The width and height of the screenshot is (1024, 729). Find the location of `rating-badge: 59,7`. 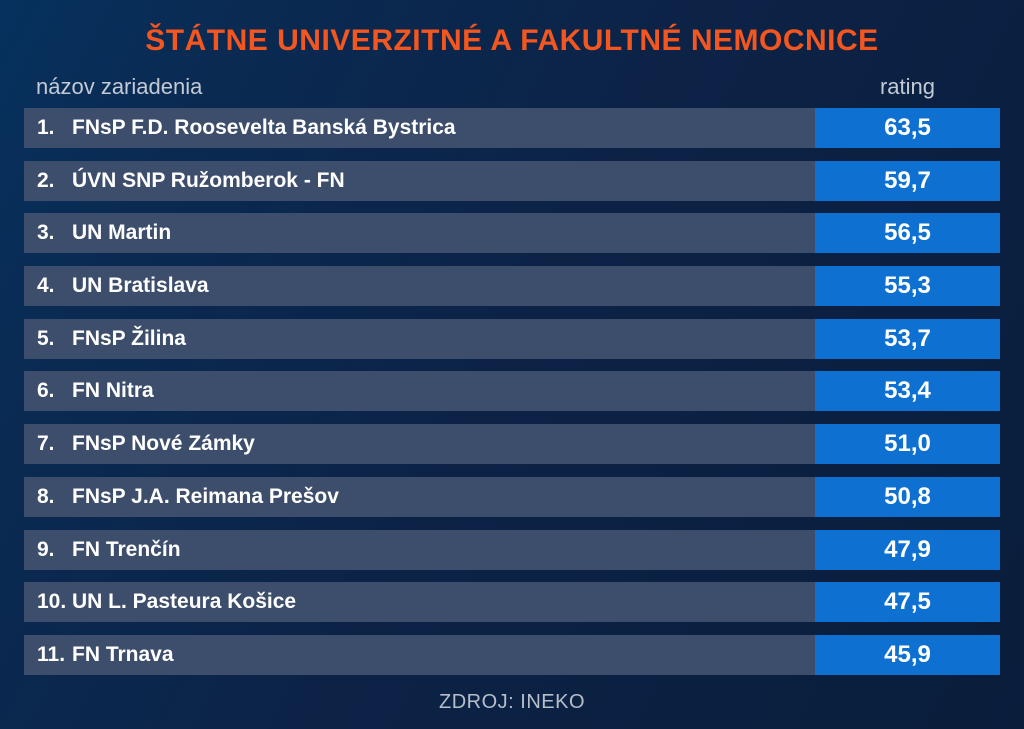

rating-badge: 59,7 is located at coordinates (907, 180).